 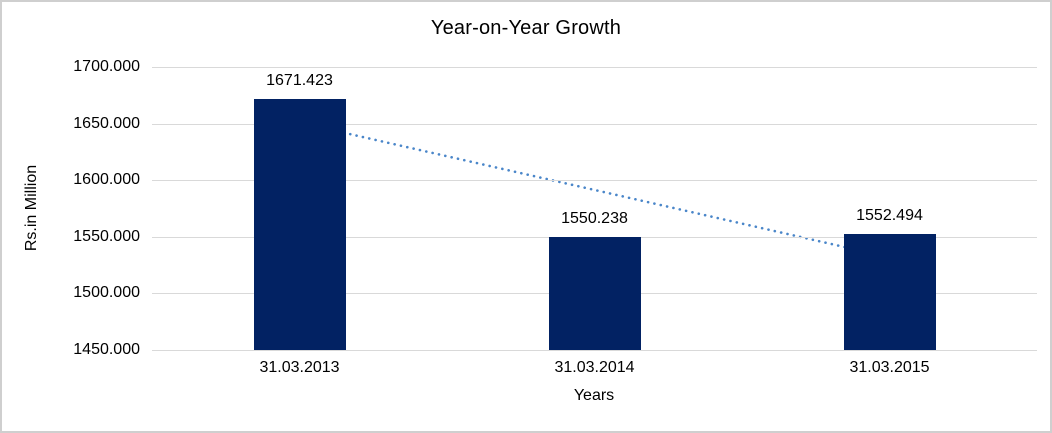 I want to click on y-tick-label: 1700.000, so click(x=106, y=66).